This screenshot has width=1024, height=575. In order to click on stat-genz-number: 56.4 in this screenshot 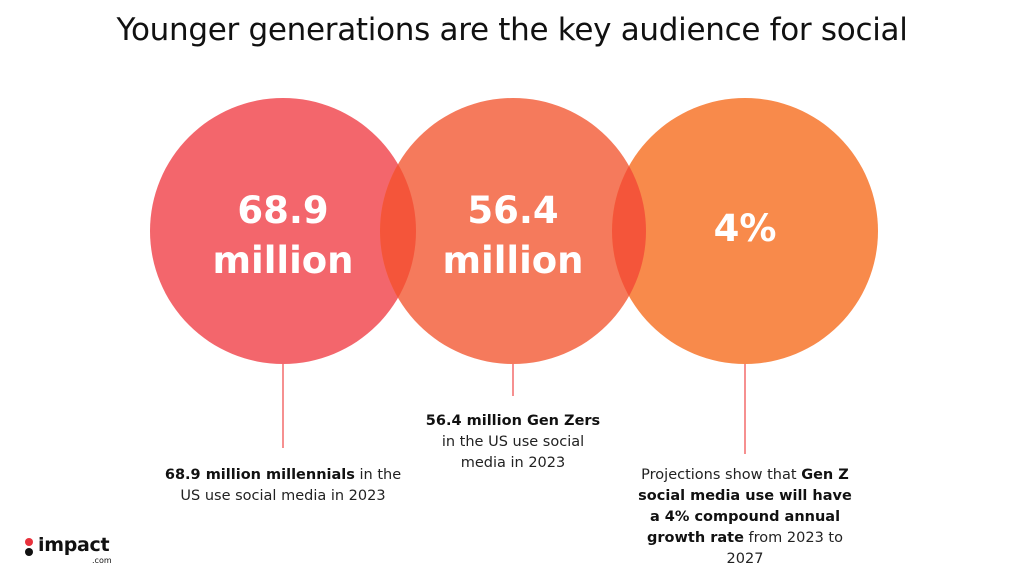, I will do `click(513, 210)`.